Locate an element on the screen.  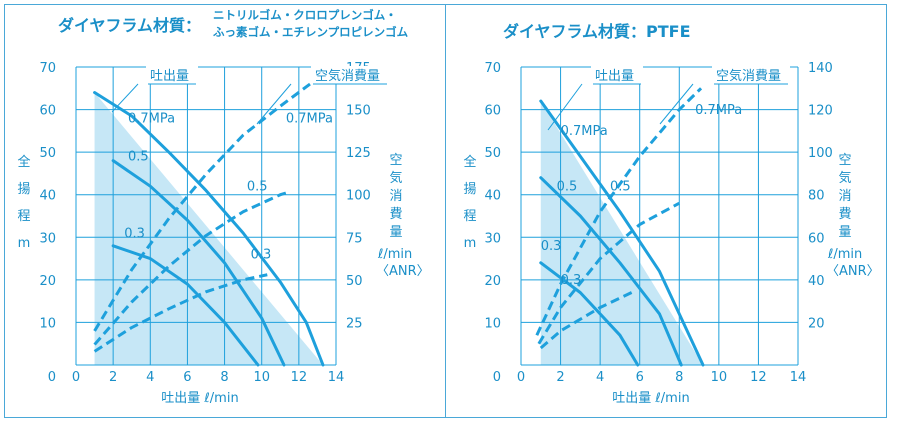
y-tick-label: 20 is located at coordinates (47, 281).